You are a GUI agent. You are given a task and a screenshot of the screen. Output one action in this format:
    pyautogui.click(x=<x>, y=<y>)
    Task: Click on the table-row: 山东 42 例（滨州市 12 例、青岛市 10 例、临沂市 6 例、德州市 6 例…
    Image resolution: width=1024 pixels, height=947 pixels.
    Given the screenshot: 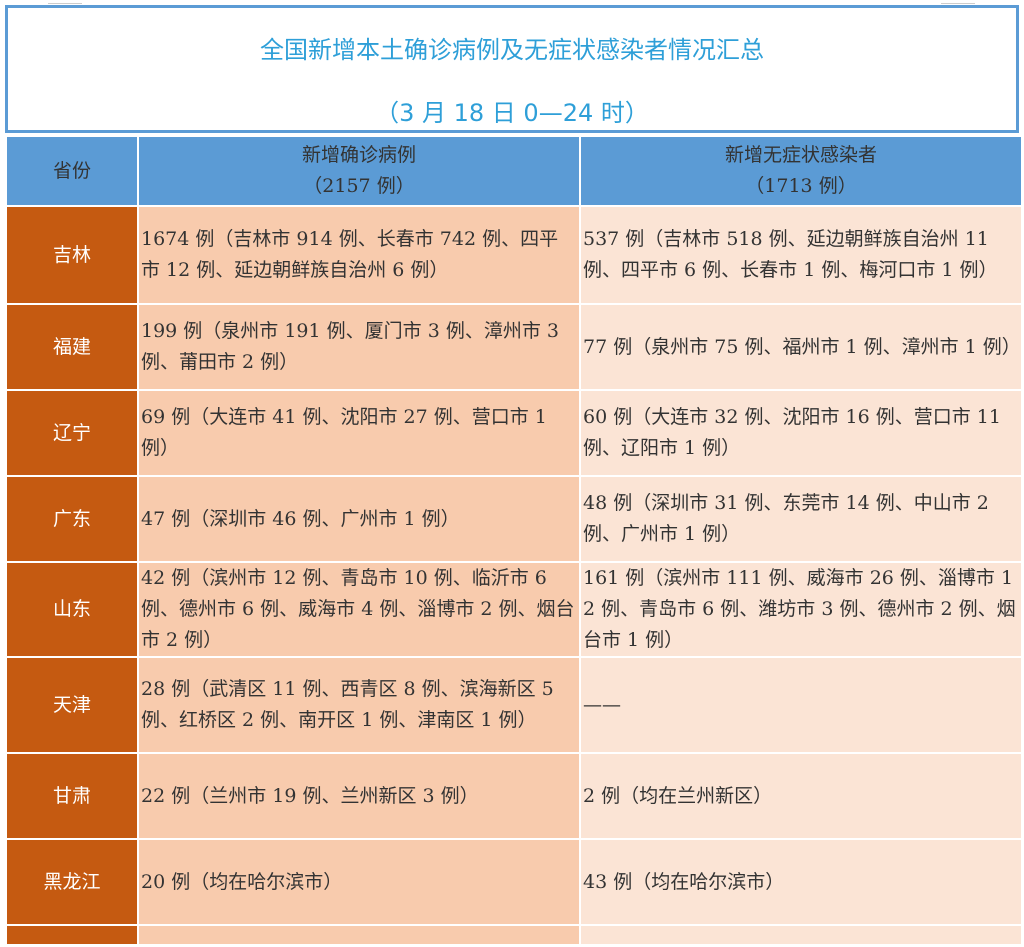 What is the action you would take?
    pyautogui.click(x=514, y=609)
    